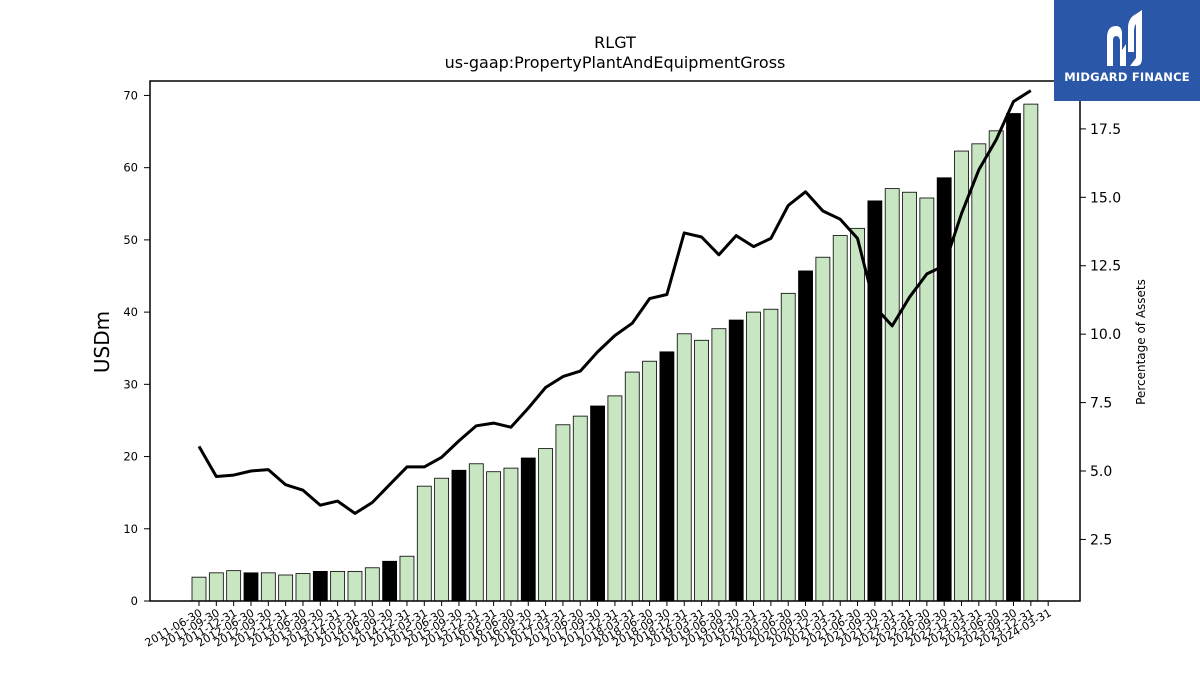 This screenshot has width=1200, height=675. I want to click on y2-axis-label: Percentage of Assets, so click(1141, 342).